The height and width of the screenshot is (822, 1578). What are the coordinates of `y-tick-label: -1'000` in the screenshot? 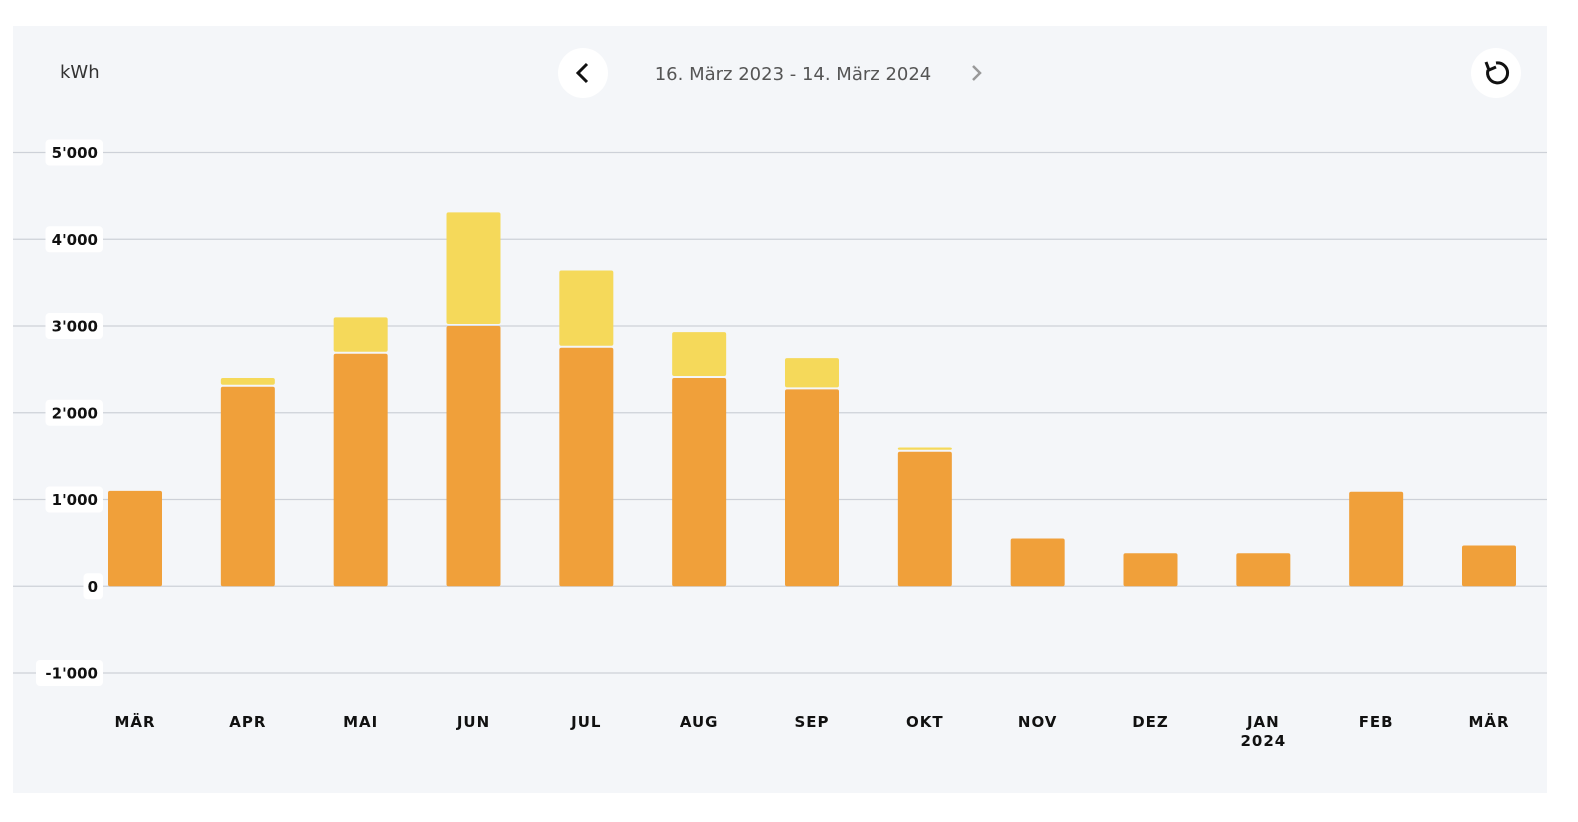 It's located at (71, 674).